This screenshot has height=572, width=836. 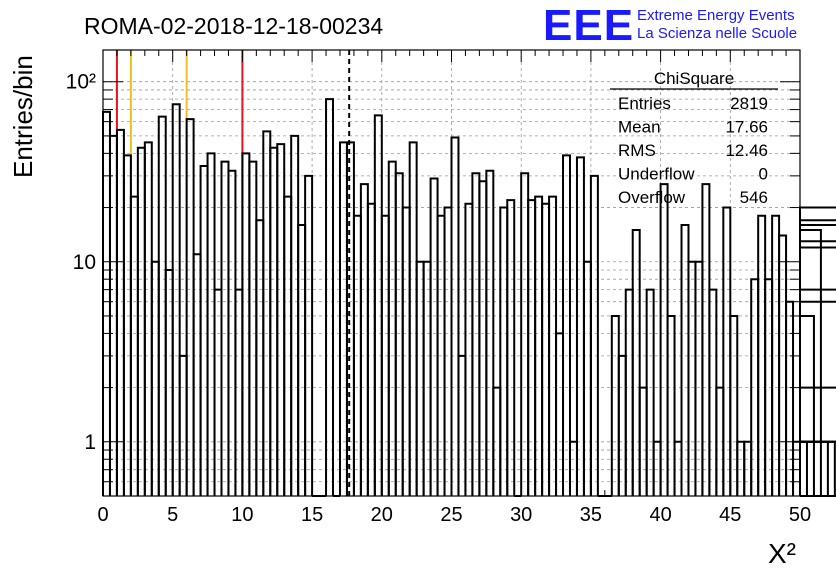 I want to click on x-axis-title: X², so click(x=782, y=553).